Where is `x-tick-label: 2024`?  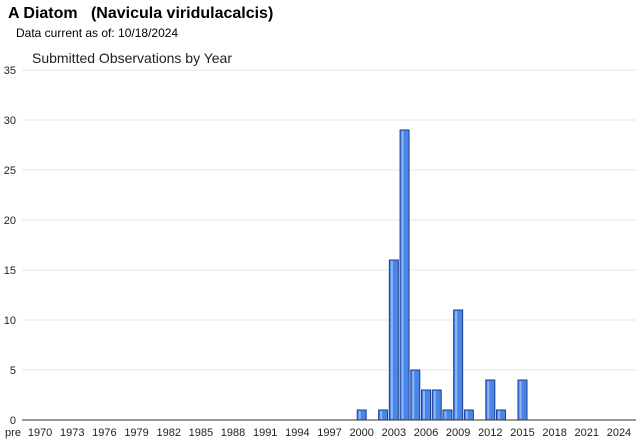 x-tick-label: 2024 is located at coordinates (619, 433).